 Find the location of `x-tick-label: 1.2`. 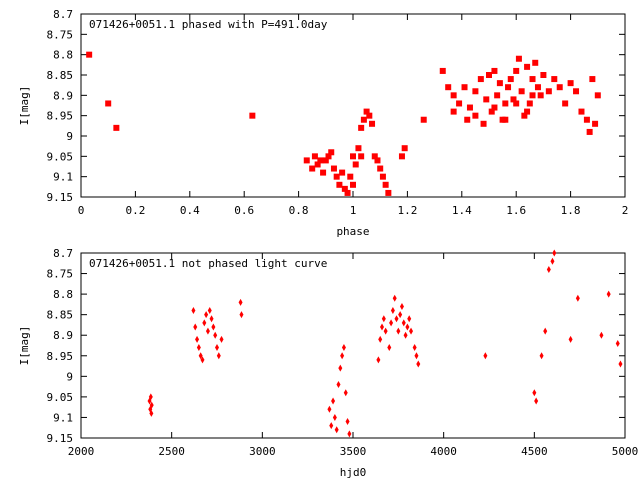

x-tick-label: 1.2 is located at coordinates (407, 210).